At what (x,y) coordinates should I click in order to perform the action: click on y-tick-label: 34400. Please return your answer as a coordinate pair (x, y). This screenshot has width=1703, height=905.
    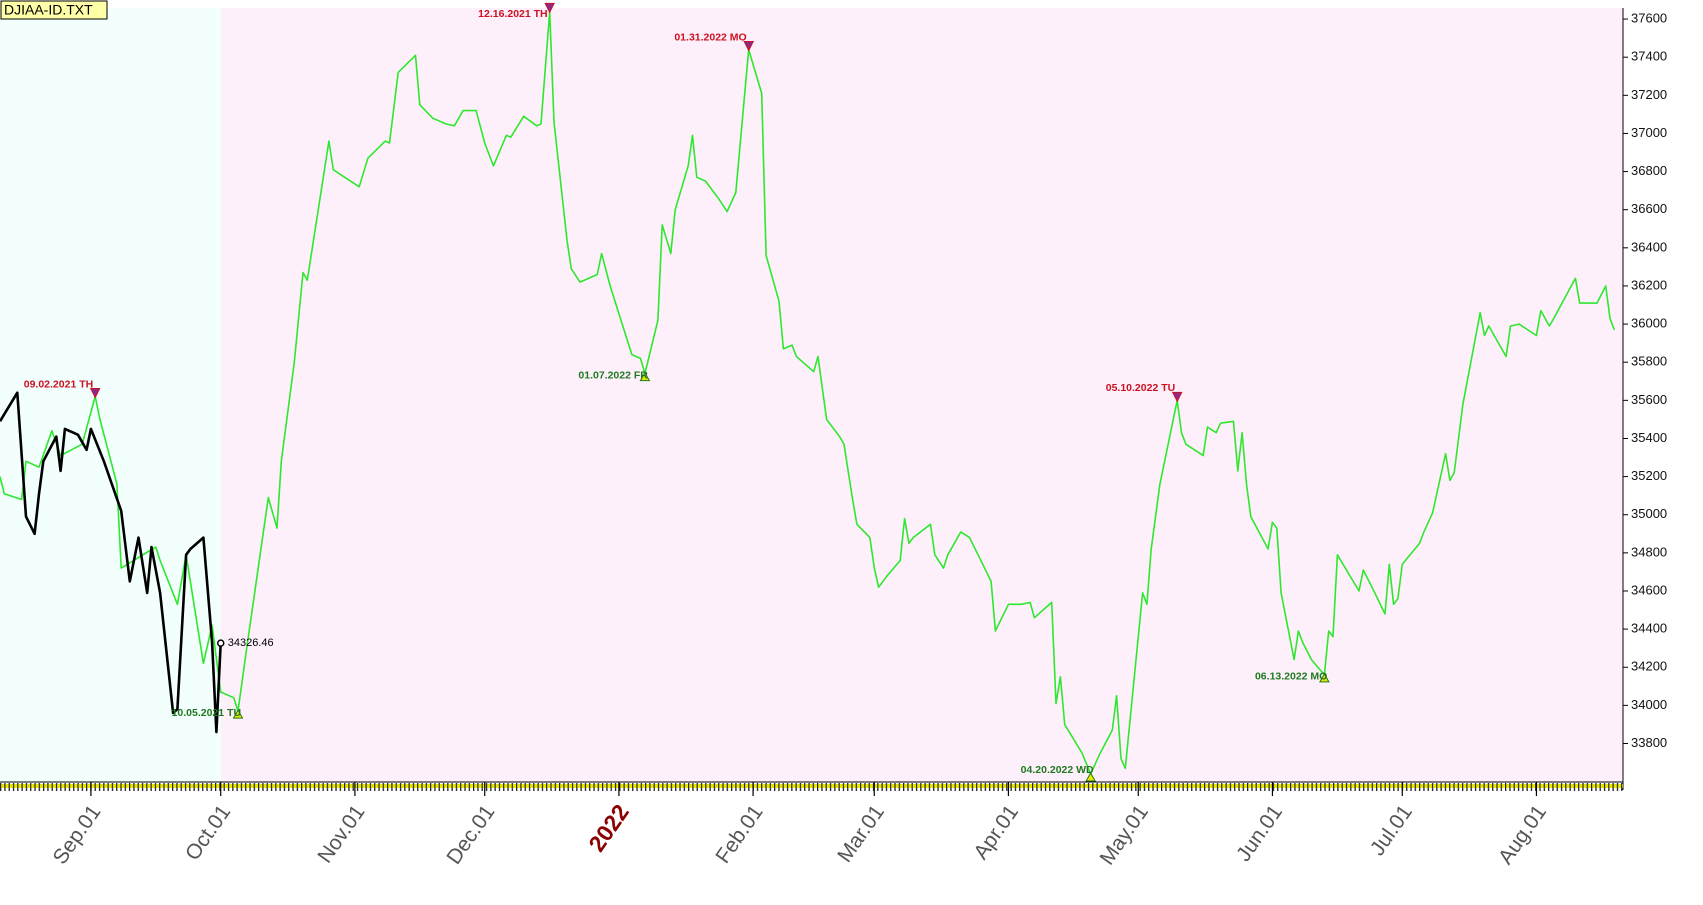
    Looking at the image, I should click on (1649, 628).